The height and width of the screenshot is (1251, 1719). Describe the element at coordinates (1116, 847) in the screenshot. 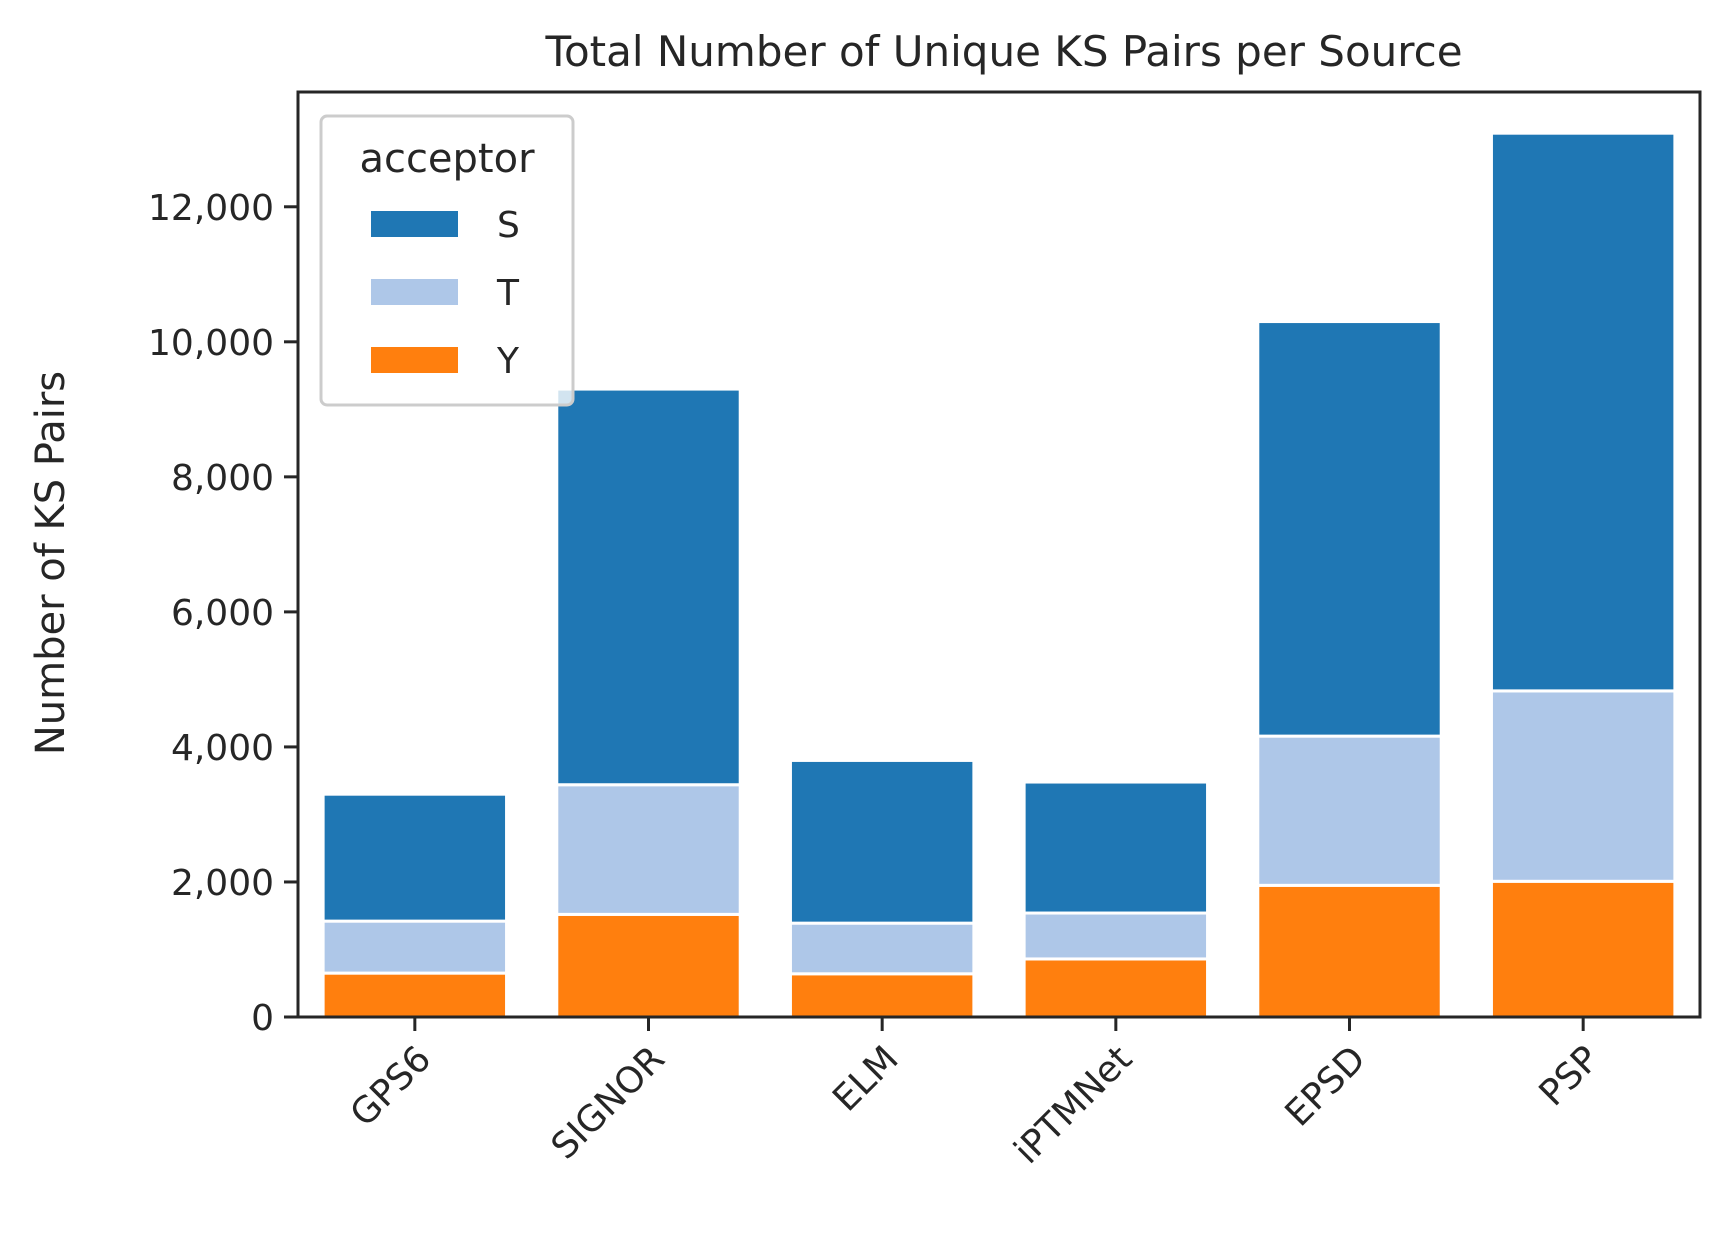

I see `bar-s-iptmnet` at that location.